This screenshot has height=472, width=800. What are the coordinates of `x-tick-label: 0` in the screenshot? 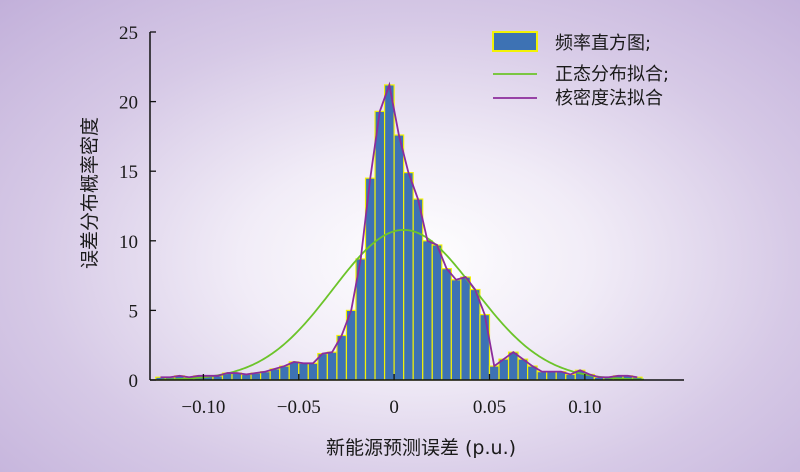 It's located at (394, 407).